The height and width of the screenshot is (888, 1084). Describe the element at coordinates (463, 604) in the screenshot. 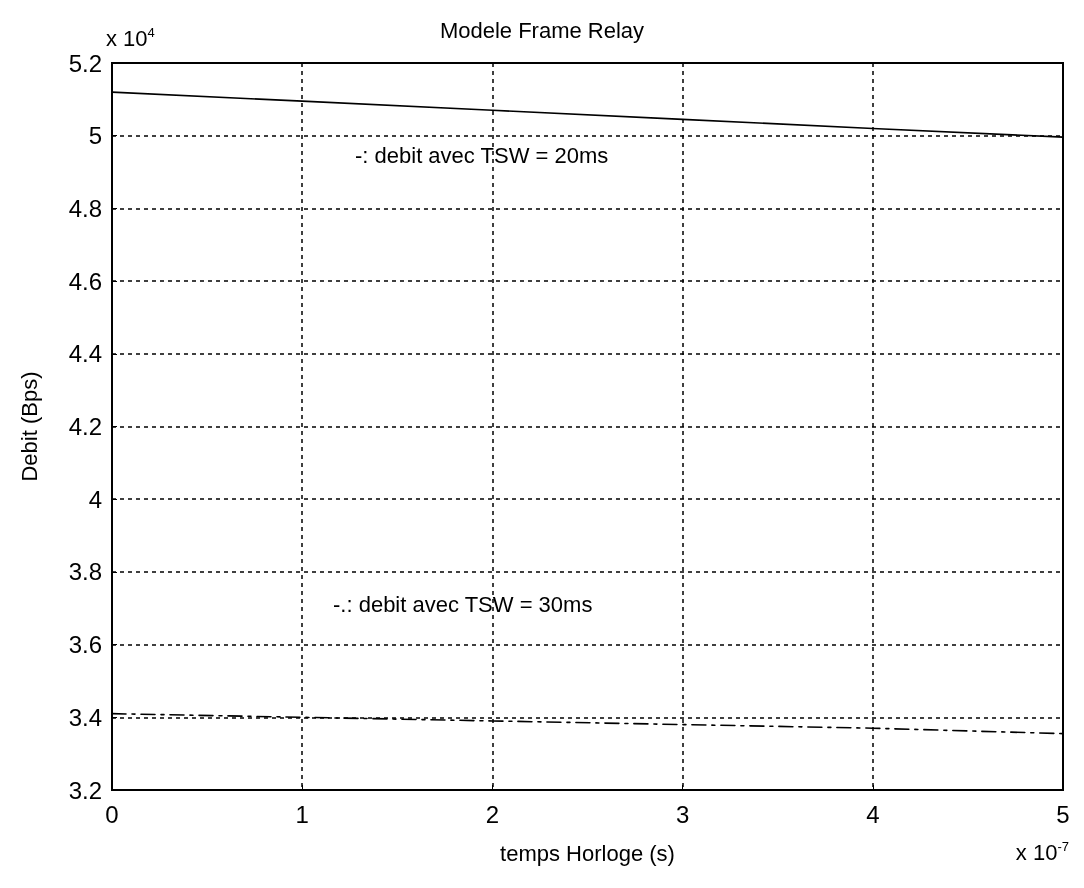

I see `annotation: -.: debit avec TSW = 30ms` at that location.